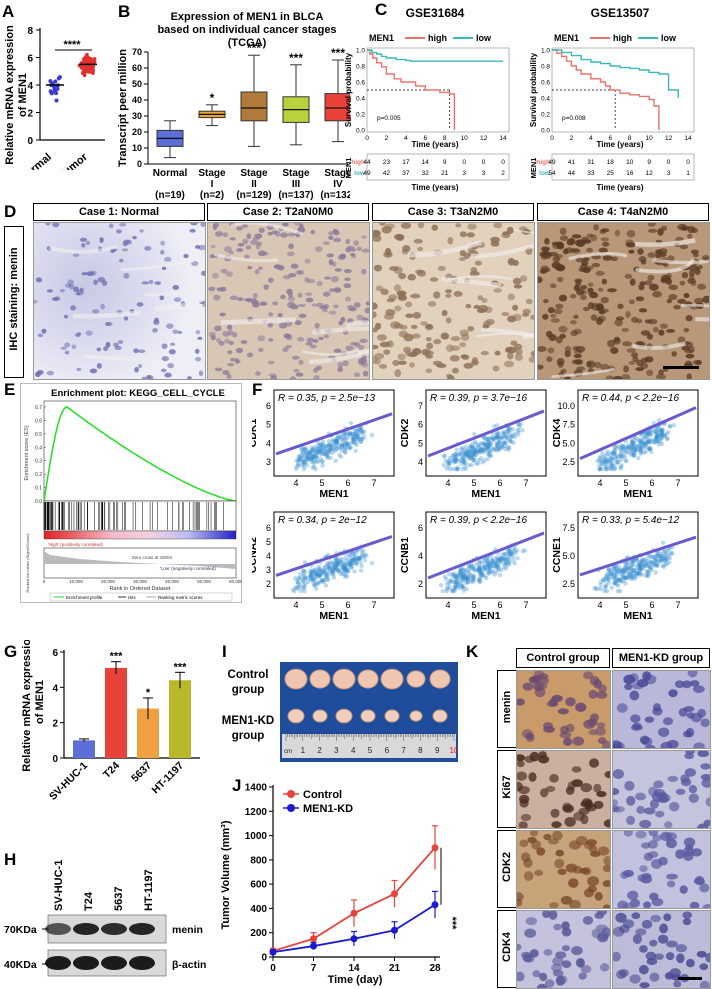 The image size is (712, 989). I want to click on c-legend-high: high, so click(437, 38).